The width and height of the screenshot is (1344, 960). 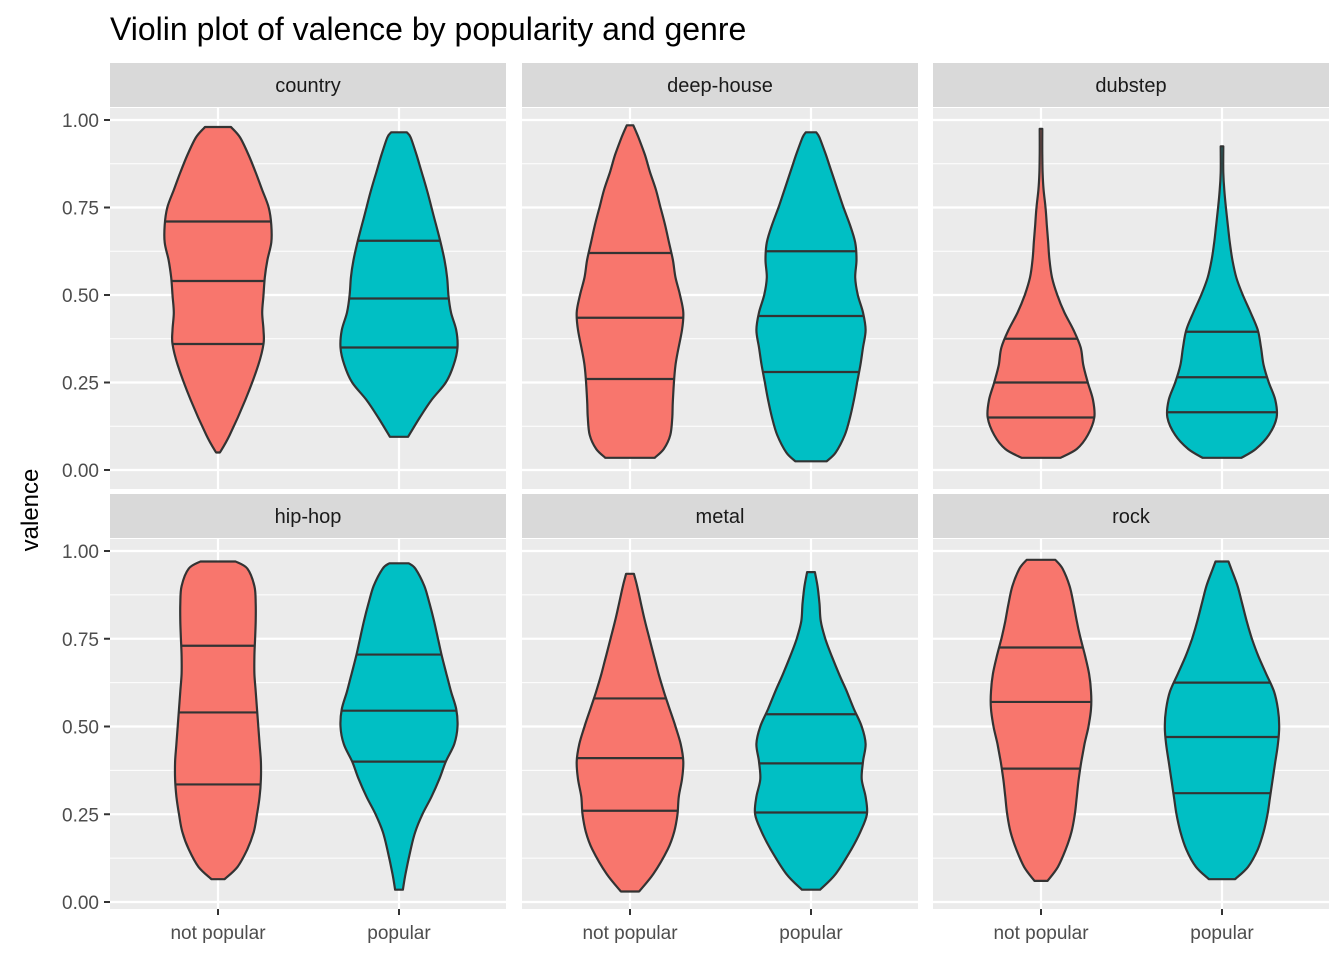 I want to click on violin-hip-hop-popular, so click(x=399, y=726).